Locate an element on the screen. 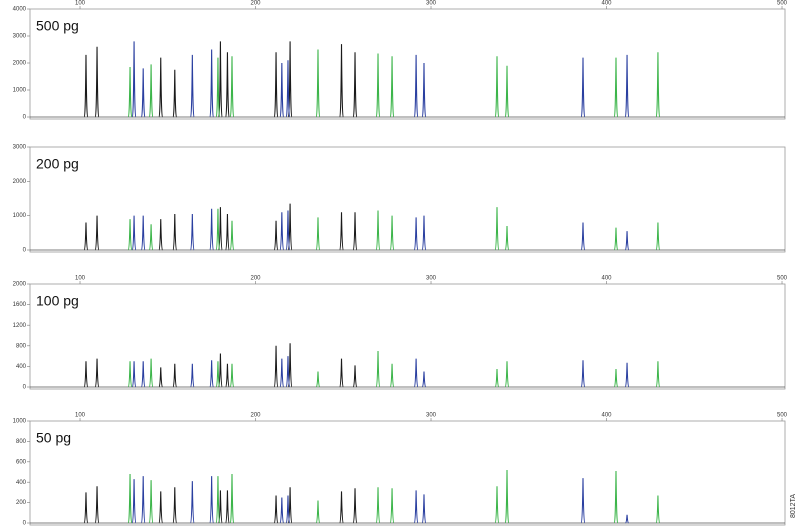  x-tick-label: 500 is located at coordinates (782, 4).